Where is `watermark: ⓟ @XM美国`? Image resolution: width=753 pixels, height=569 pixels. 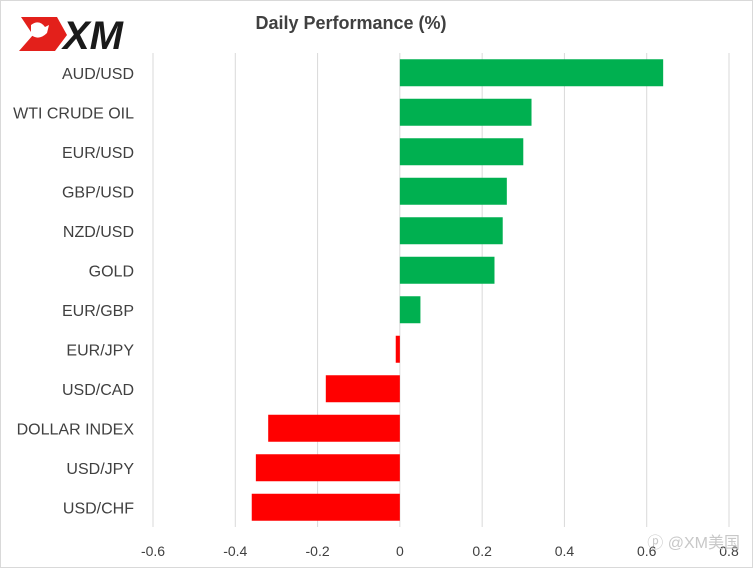 watermark: ⓟ @XM美国 is located at coordinates (693, 541).